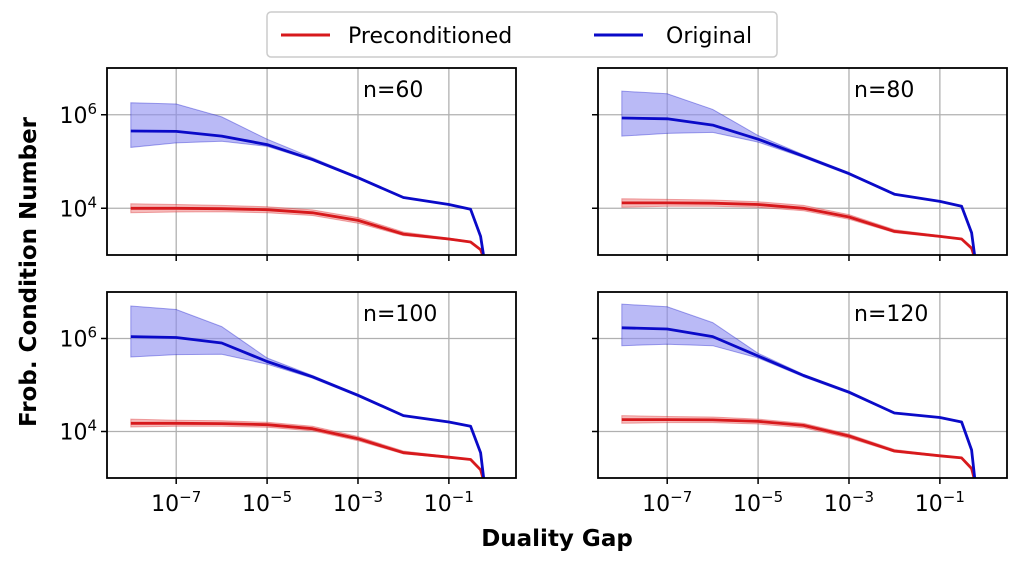 This screenshot has width=1024, height=565. What do you see at coordinates (430, 36) in the screenshot?
I see `legend-label-preconditioned: Preconditioned` at bounding box center [430, 36].